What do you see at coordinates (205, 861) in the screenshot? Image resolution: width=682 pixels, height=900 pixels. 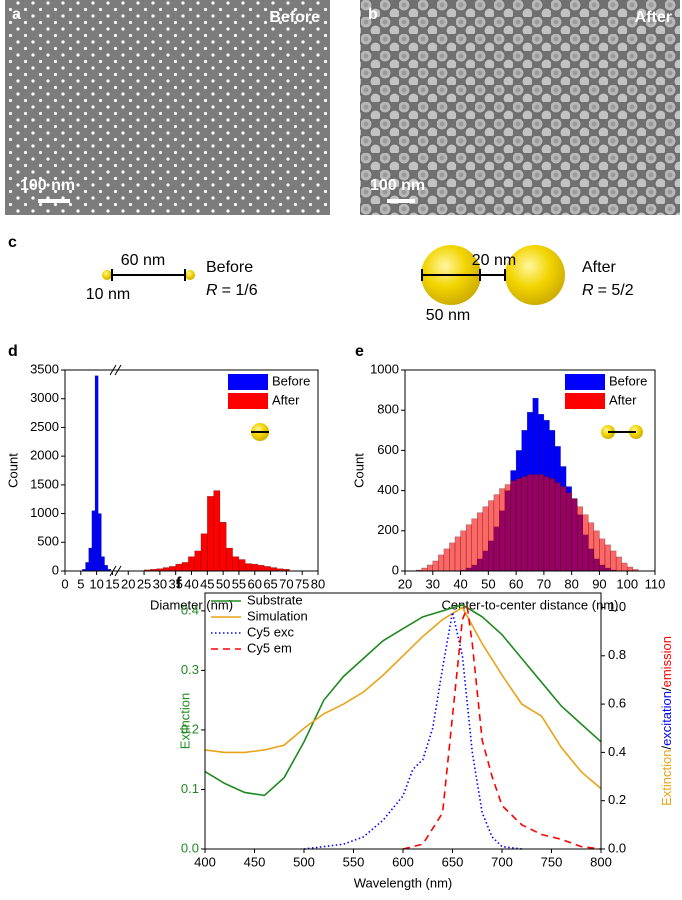 I see `x-tick-label: 400` at bounding box center [205, 861].